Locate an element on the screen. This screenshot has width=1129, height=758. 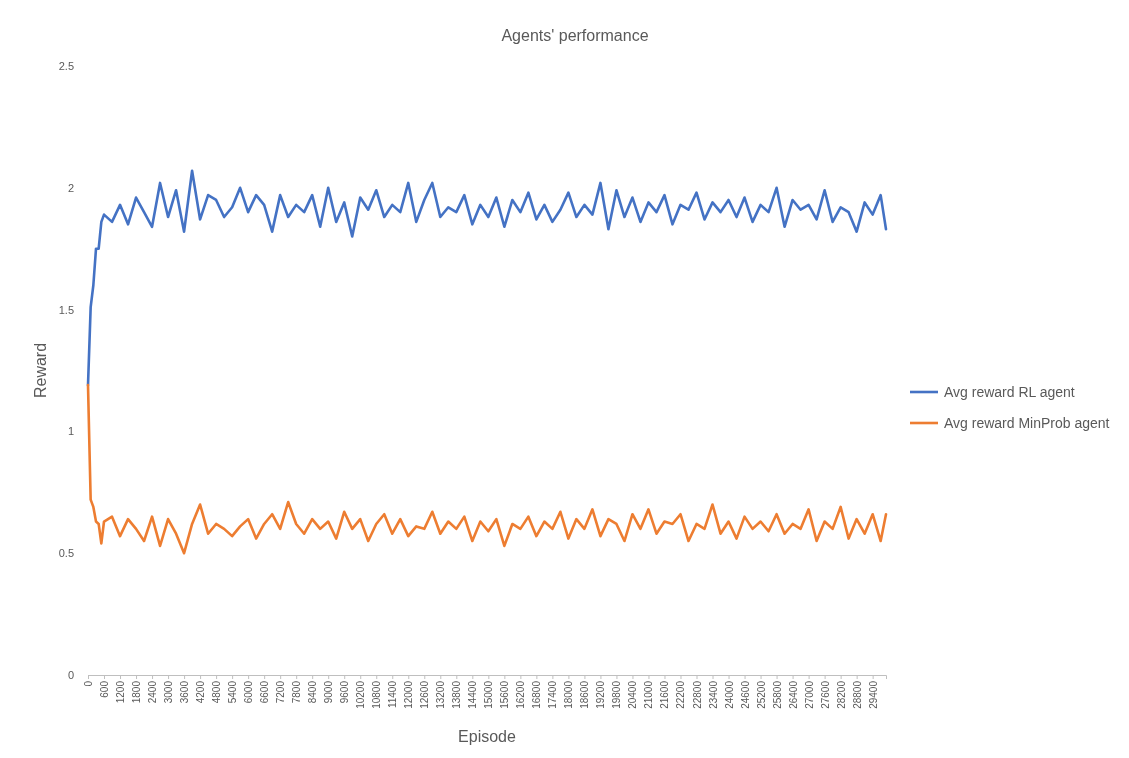
y-tick-label: 2 is located at coordinates (70, 187).